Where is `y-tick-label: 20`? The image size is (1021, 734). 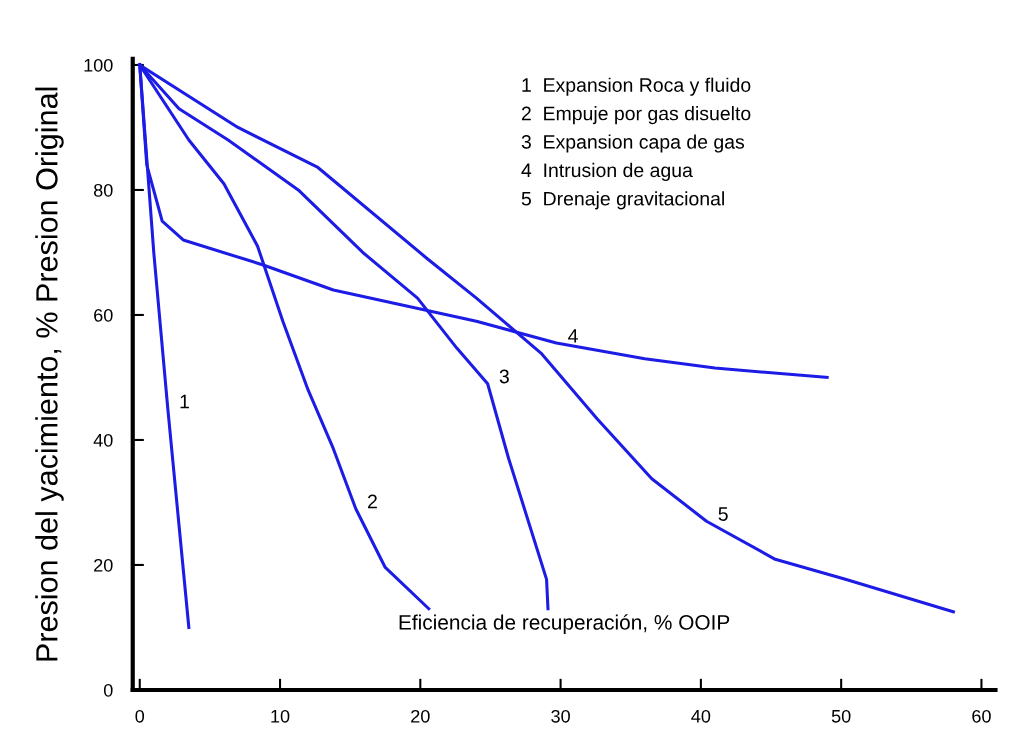
y-tick-label: 20 is located at coordinates (103, 565).